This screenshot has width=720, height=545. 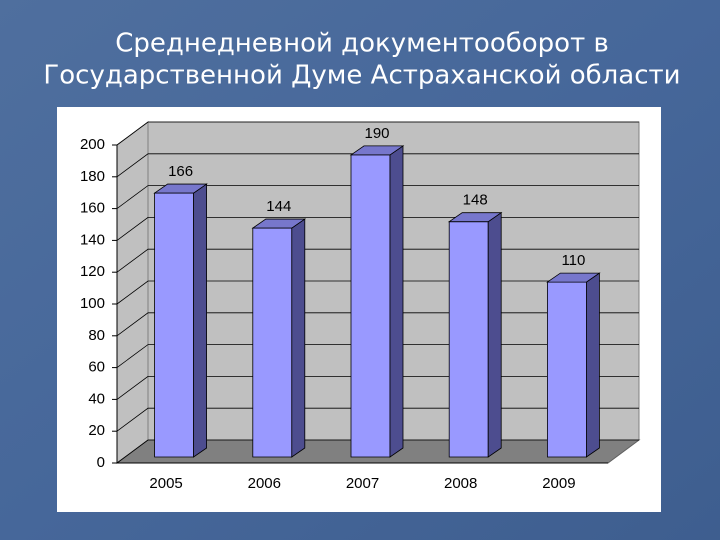 What do you see at coordinates (165, 483) in the screenshot?
I see `x-tick-label: 2005` at bounding box center [165, 483].